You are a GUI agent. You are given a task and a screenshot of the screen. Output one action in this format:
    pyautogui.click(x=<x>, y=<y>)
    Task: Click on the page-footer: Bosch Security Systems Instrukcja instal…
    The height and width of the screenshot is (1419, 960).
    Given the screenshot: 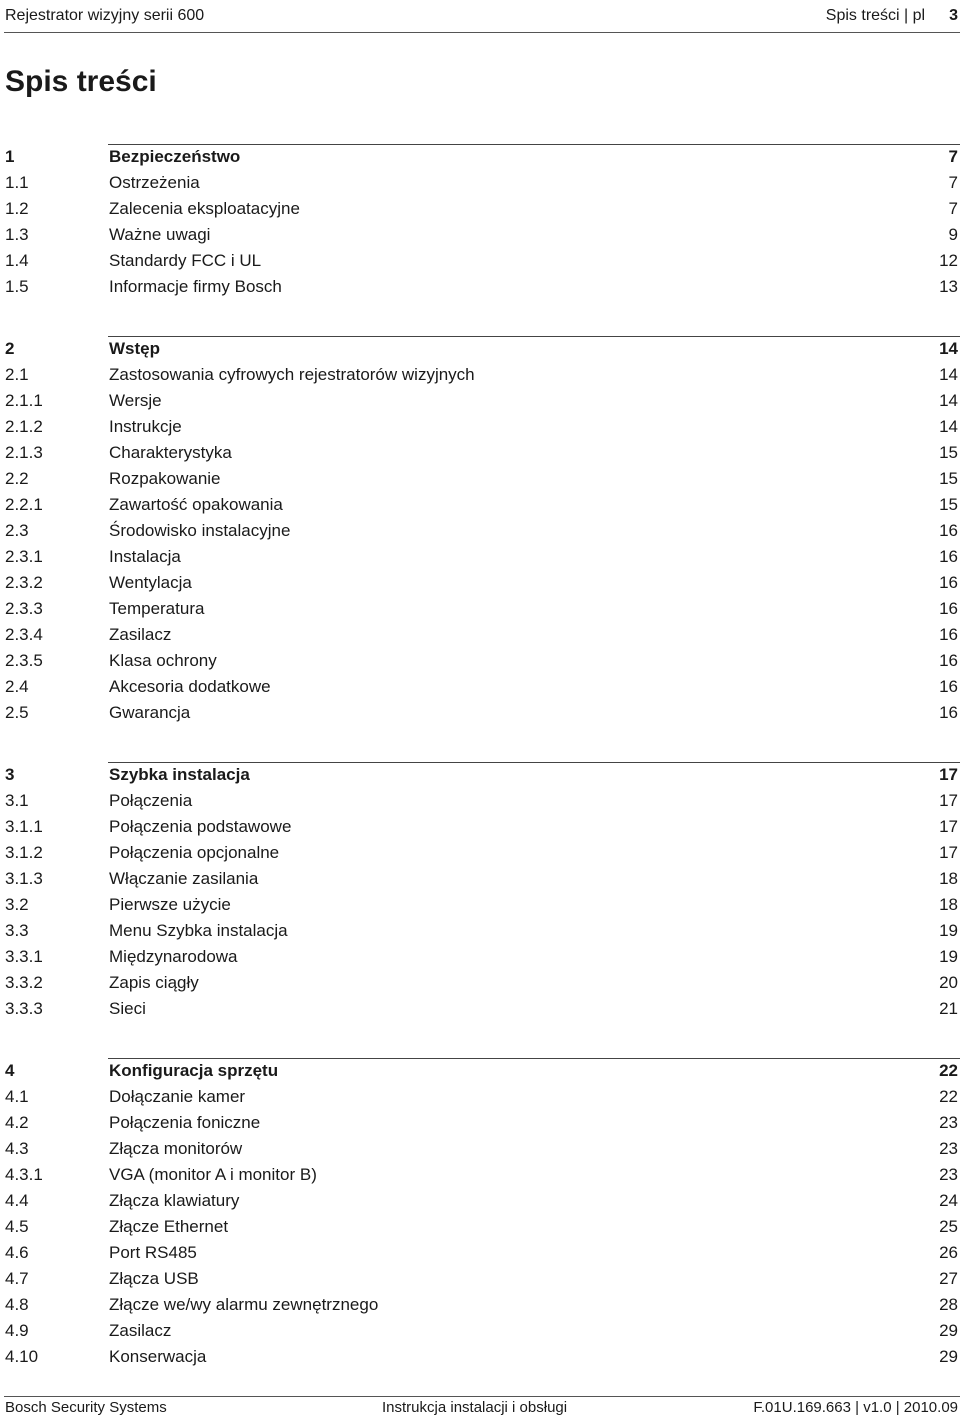 What is the action you would take?
    pyautogui.click(x=482, y=1407)
    